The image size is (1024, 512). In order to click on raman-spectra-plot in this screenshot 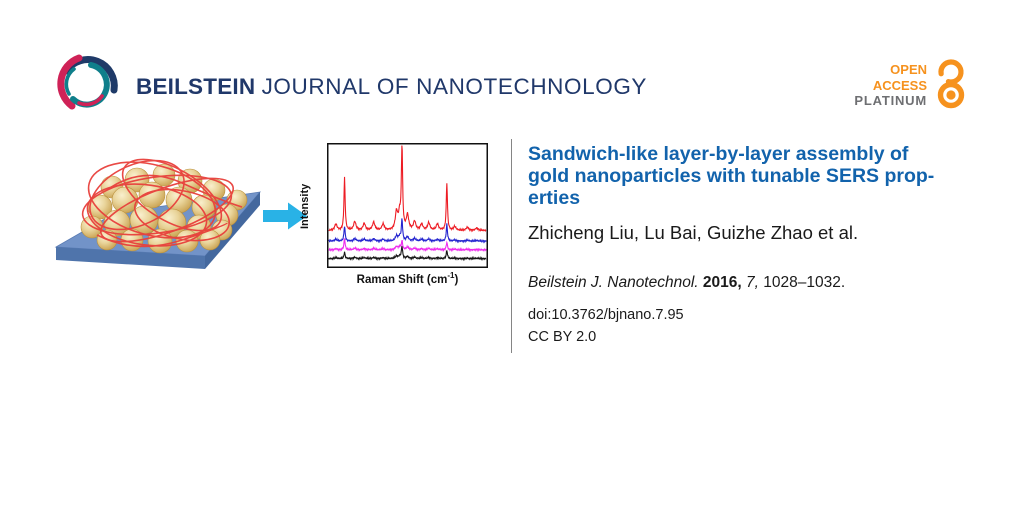, I will do `click(407, 205)`.